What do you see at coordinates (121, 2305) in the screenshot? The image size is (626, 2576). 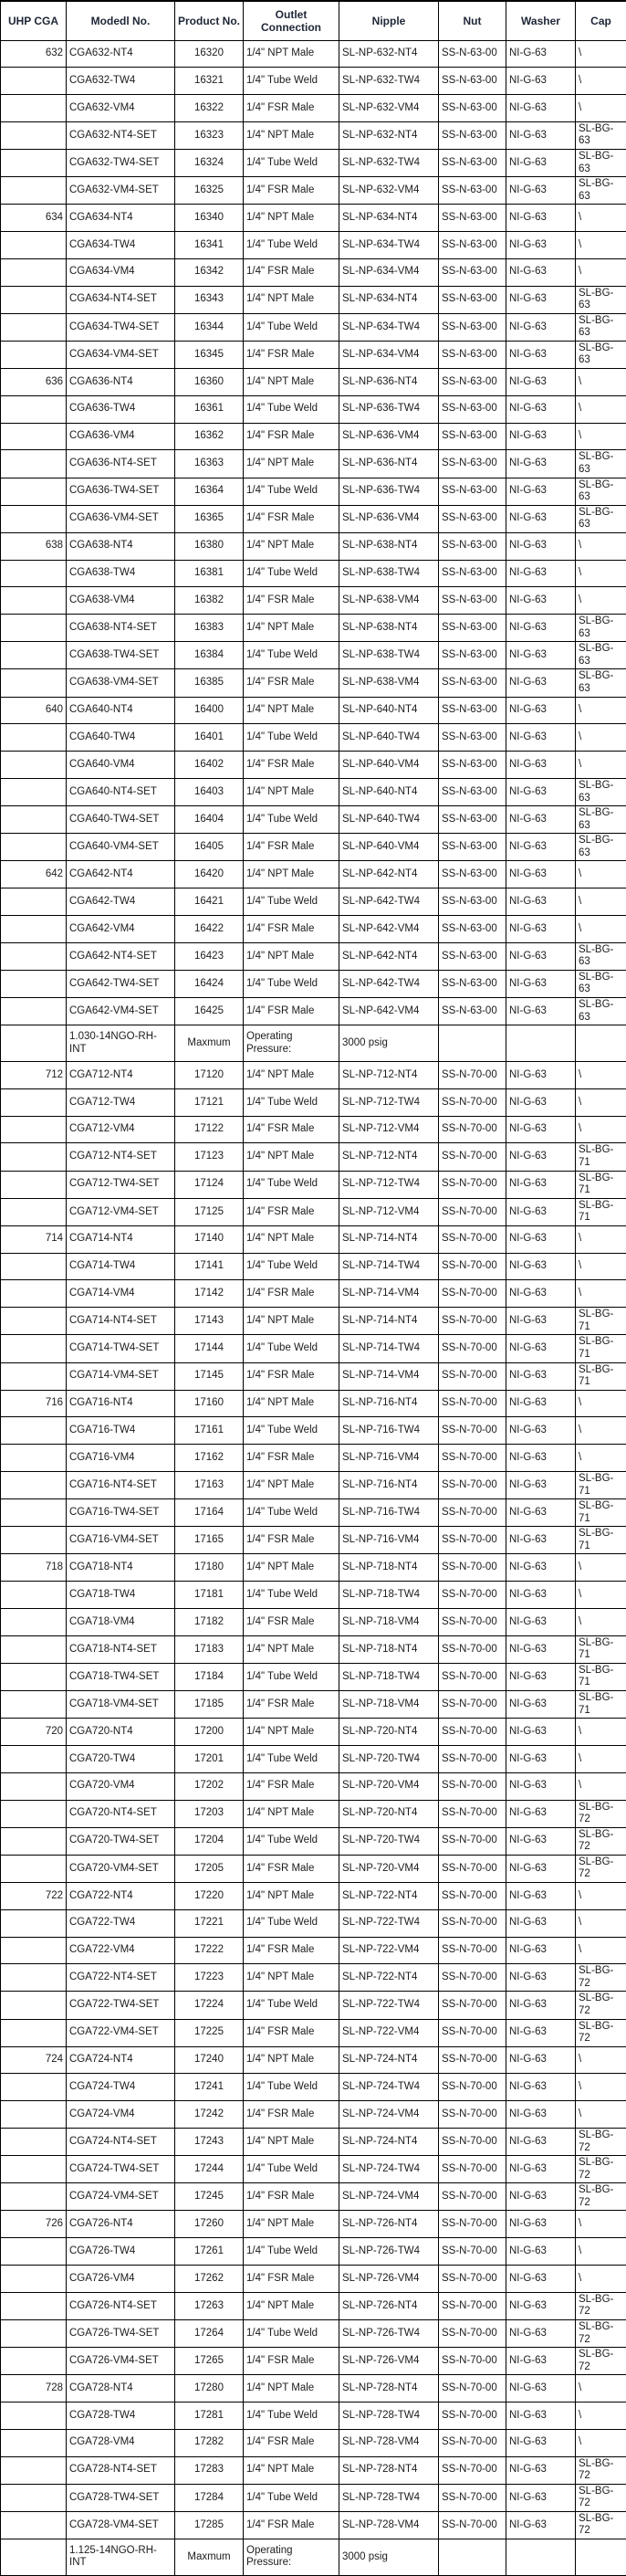 I see `cell-model-no: CGA726-NT4-SET` at bounding box center [121, 2305].